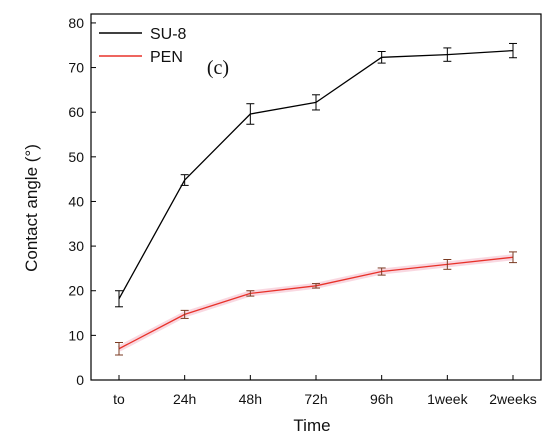  Describe the element at coordinates (76, 23) in the screenshot. I see `y-tick-label: 80` at that location.